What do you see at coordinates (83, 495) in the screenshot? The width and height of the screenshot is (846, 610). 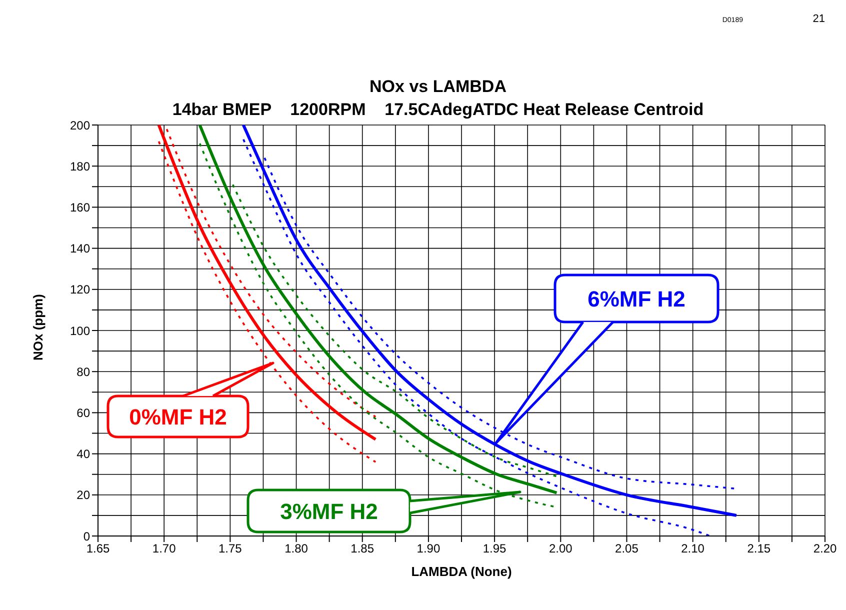 I see `y-tick-label: 20` at bounding box center [83, 495].